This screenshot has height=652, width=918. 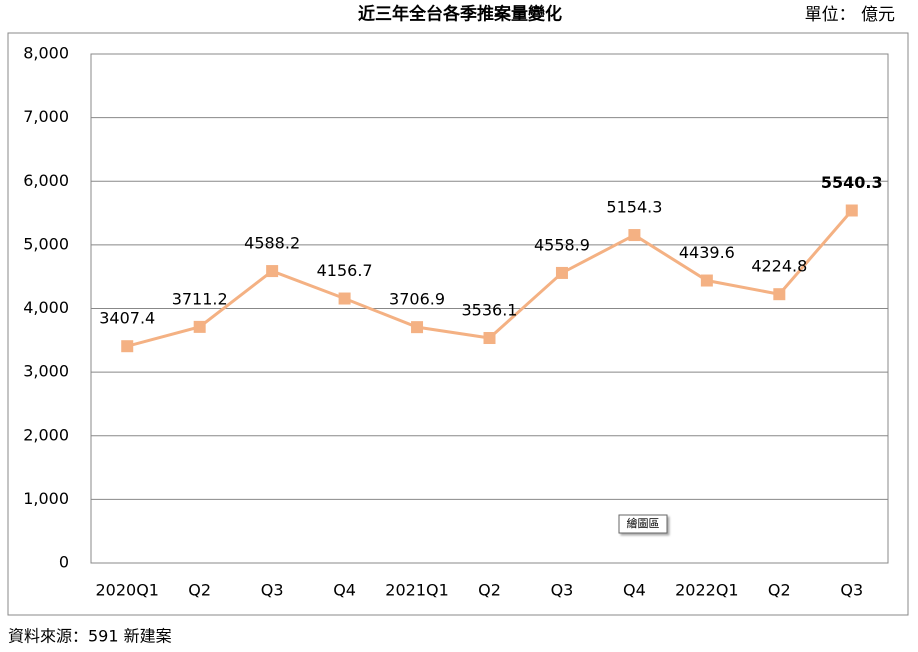 I want to click on y-tick-label: 5,000, so click(x=46, y=243).